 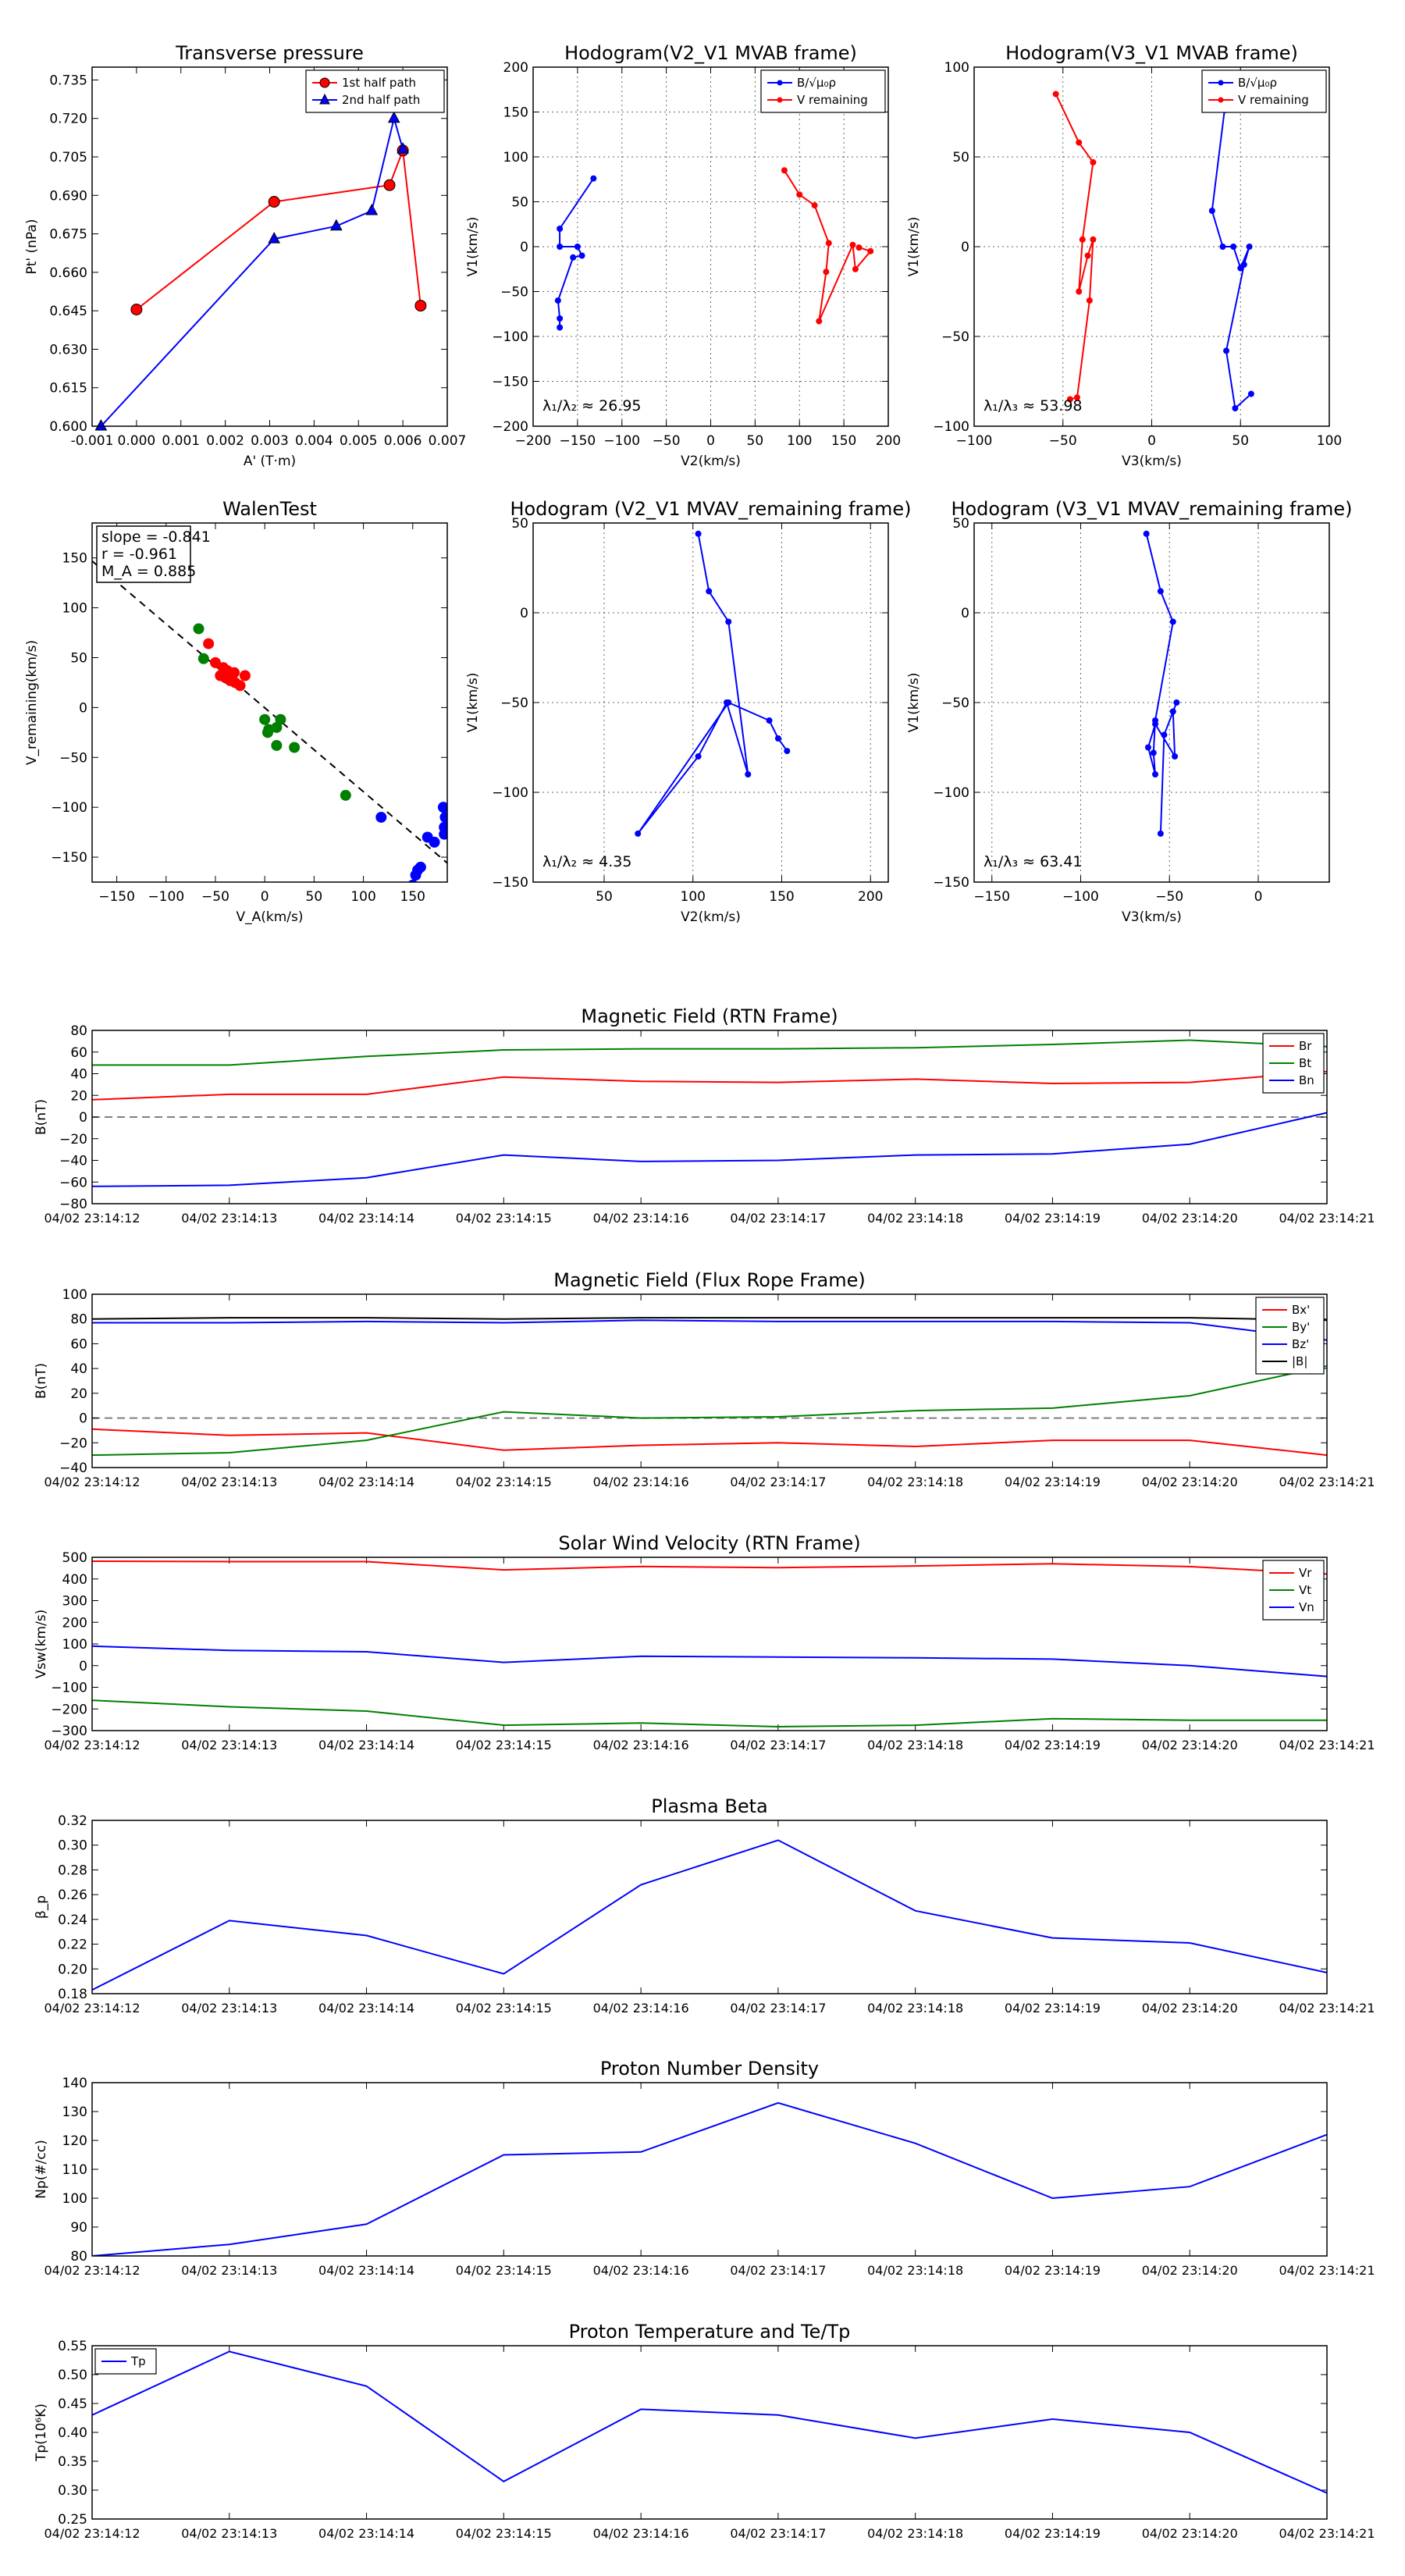 What do you see at coordinates (1151, 509) in the screenshot?
I see `chart-title: Hodogram (V3_V1 MVAV_remaining frame)` at bounding box center [1151, 509].